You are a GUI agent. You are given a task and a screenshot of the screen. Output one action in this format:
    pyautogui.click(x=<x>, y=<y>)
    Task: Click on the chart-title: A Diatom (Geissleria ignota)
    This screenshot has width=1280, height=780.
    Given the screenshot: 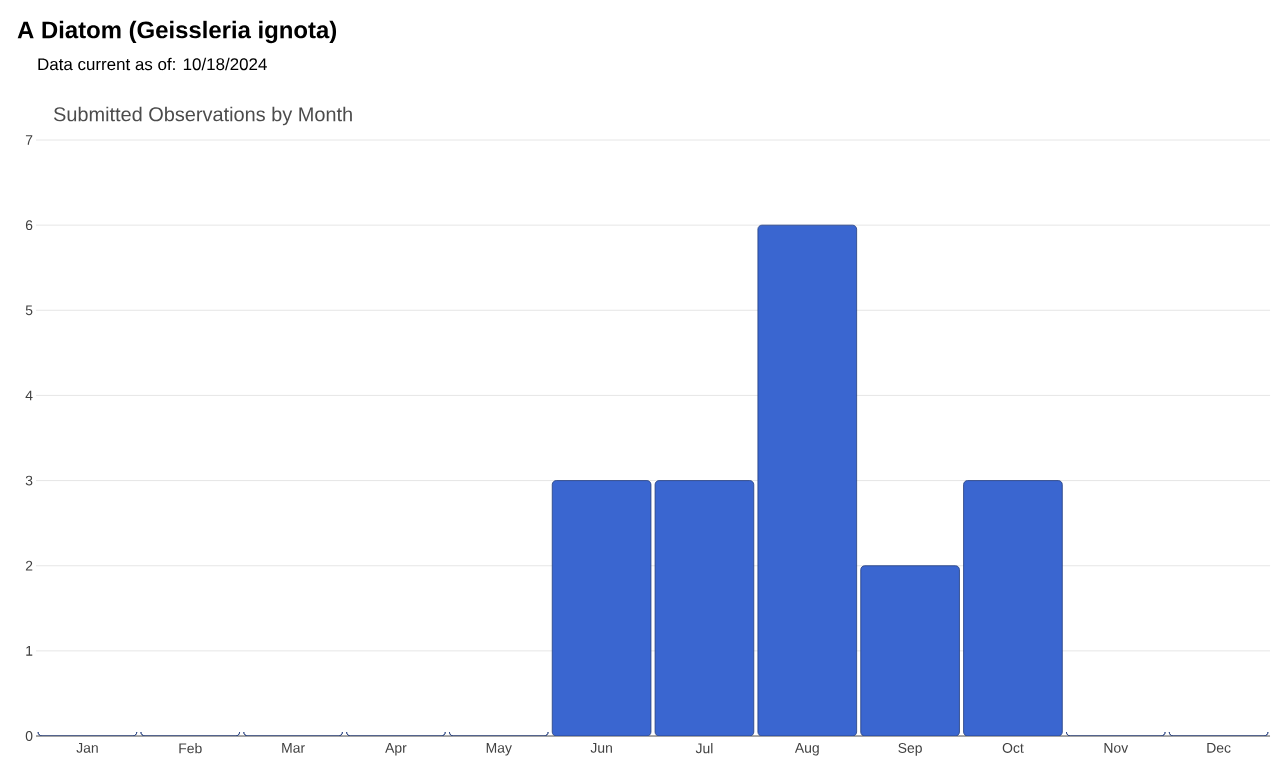 What is the action you would take?
    pyautogui.click(x=177, y=32)
    